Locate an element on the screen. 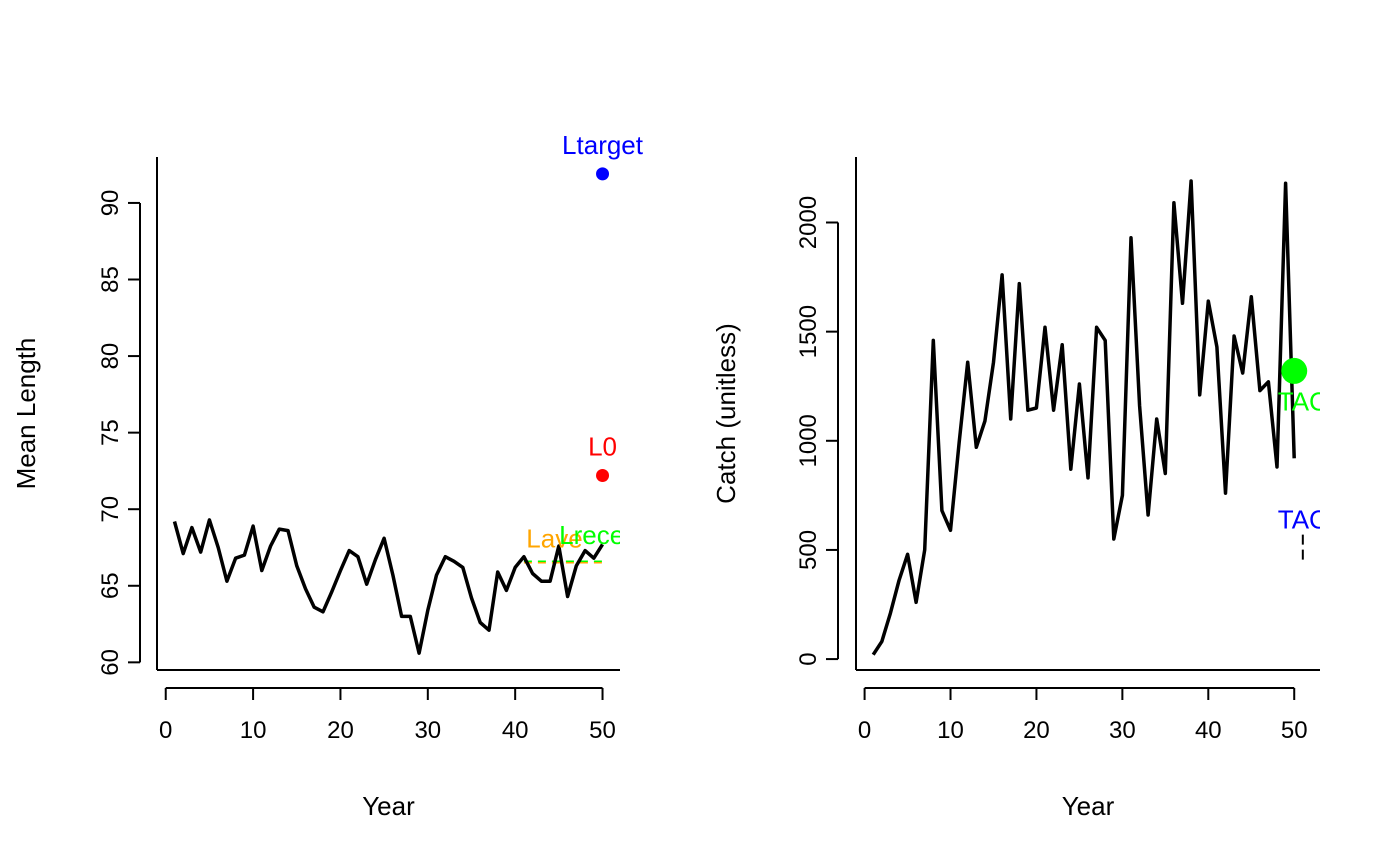 The width and height of the screenshot is (1400, 866). y-tick-label: 500 is located at coordinates (808, 550).